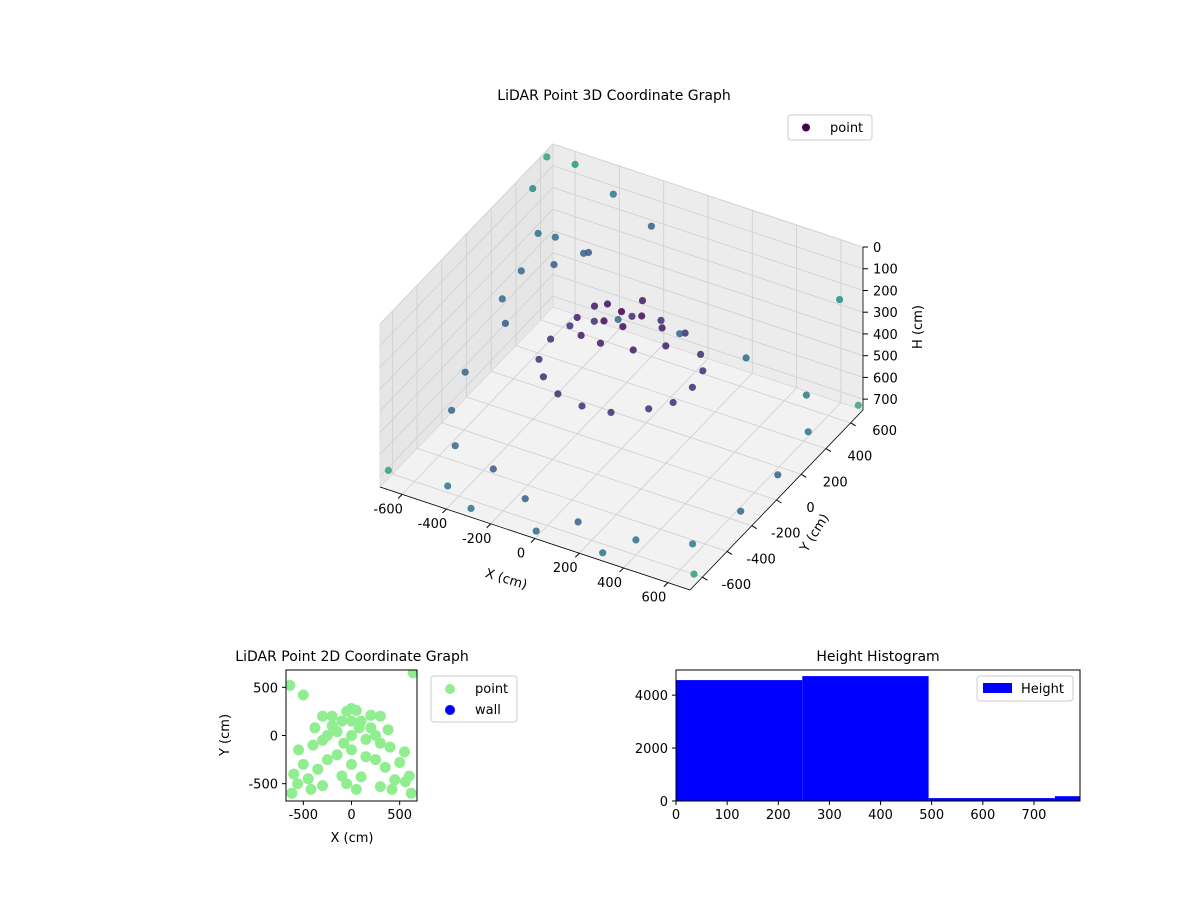 Image resolution: width=1200 pixels, height=900 pixels. What do you see at coordinates (885, 291) in the screenshot?
I see `z-tick-label: 200` at bounding box center [885, 291].